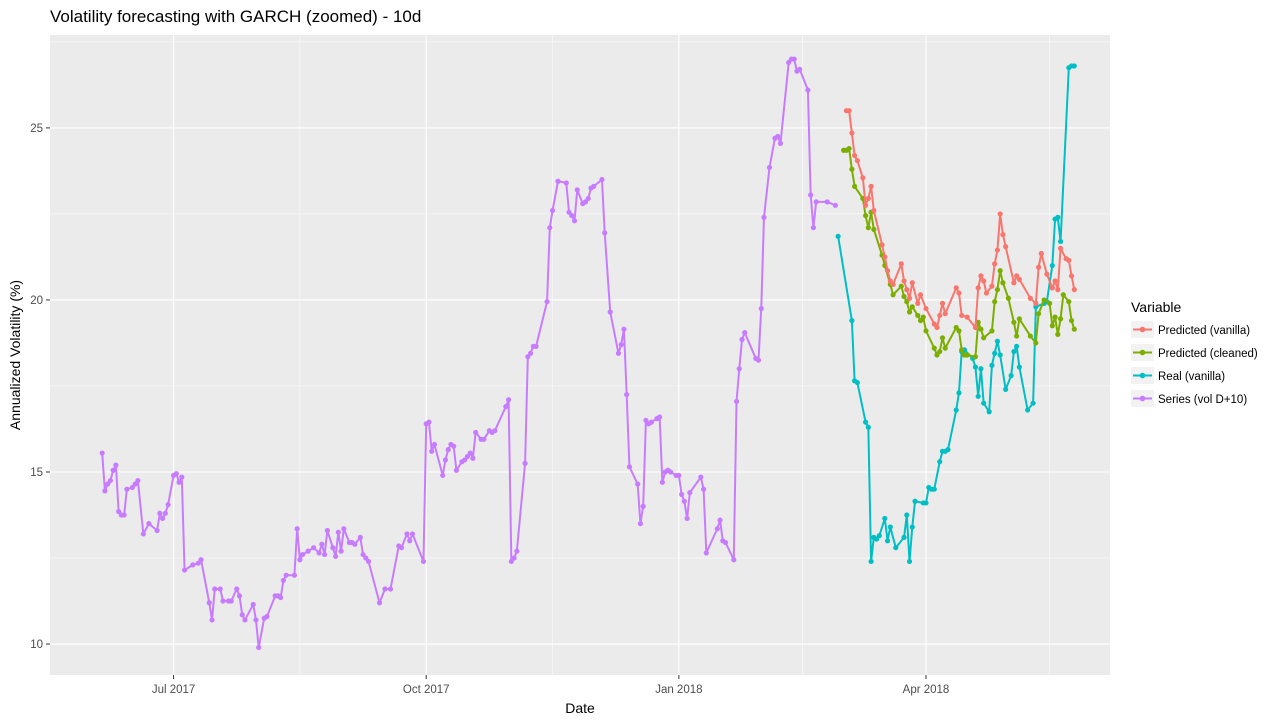 Image resolution: width=1280 pixels, height=720 pixels. What do you see at coordinates (678, 690) in the screenshot?
I see `x-tick-label: Jan 2018` at bounding box center [678, 690].